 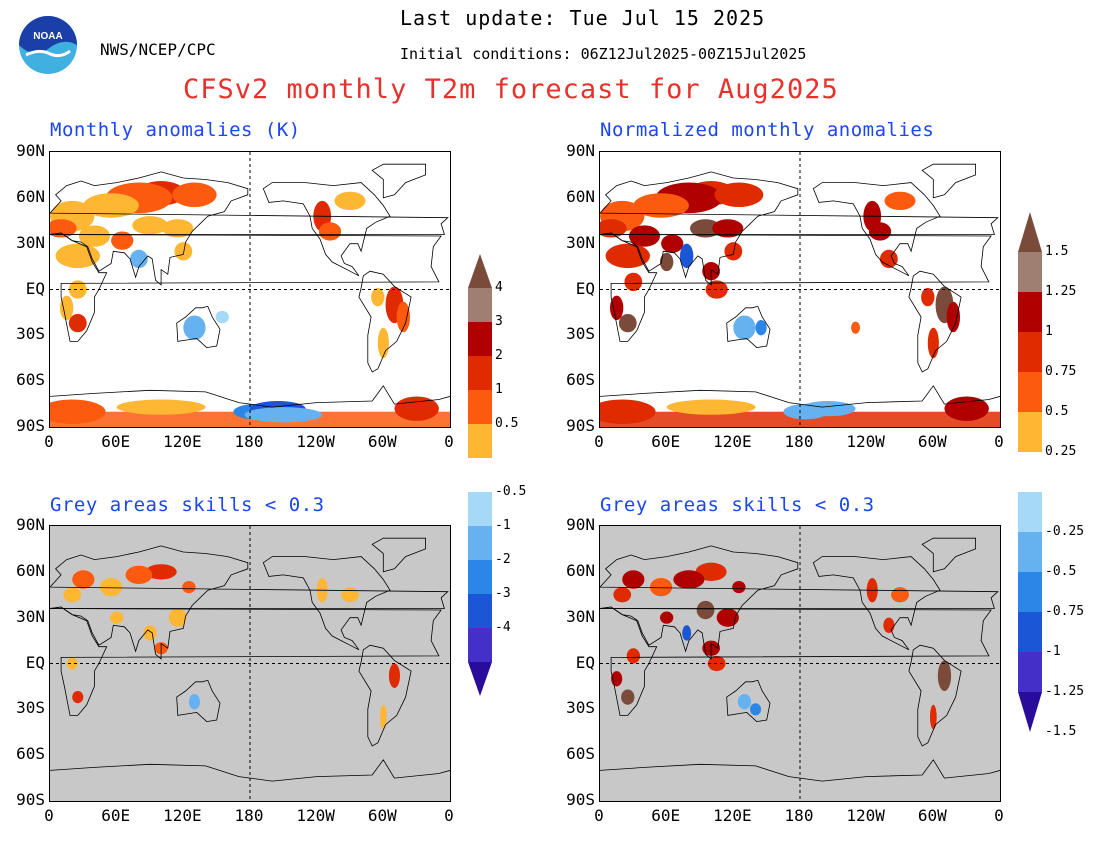 What do you see at coordinates (246, 287) in the screenshot?
I see `coastline-africa` at bounding box center [246, 287].